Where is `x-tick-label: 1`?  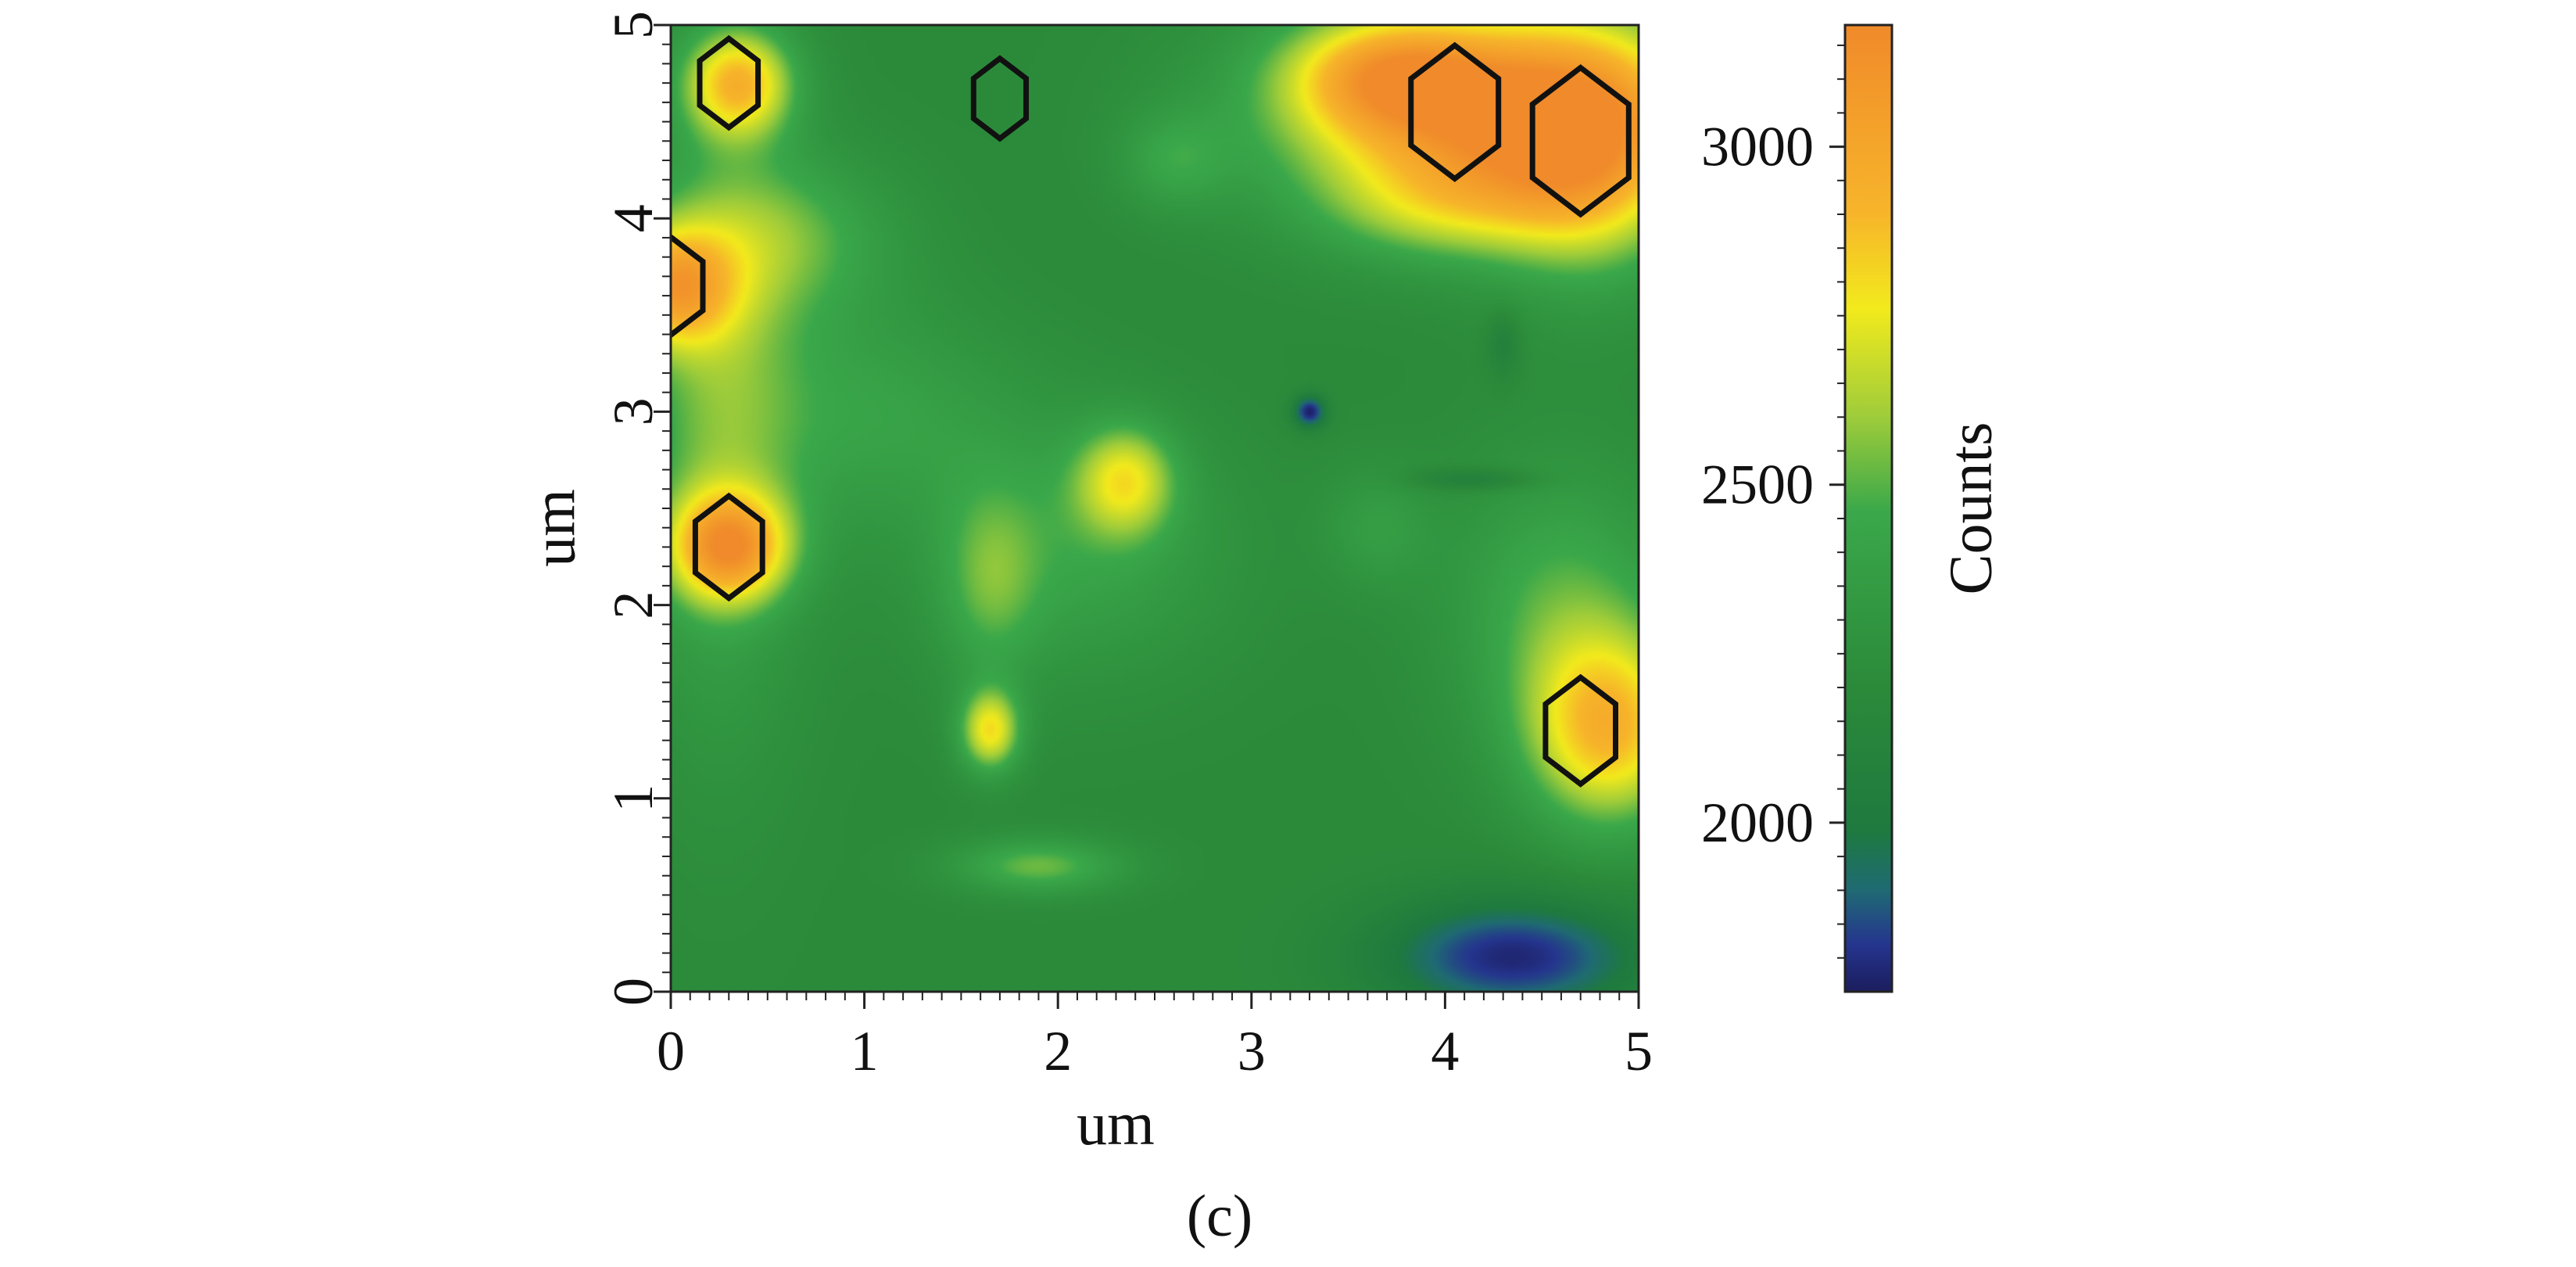 x-tick-label: 1 is located at coordinates (865, 1051).